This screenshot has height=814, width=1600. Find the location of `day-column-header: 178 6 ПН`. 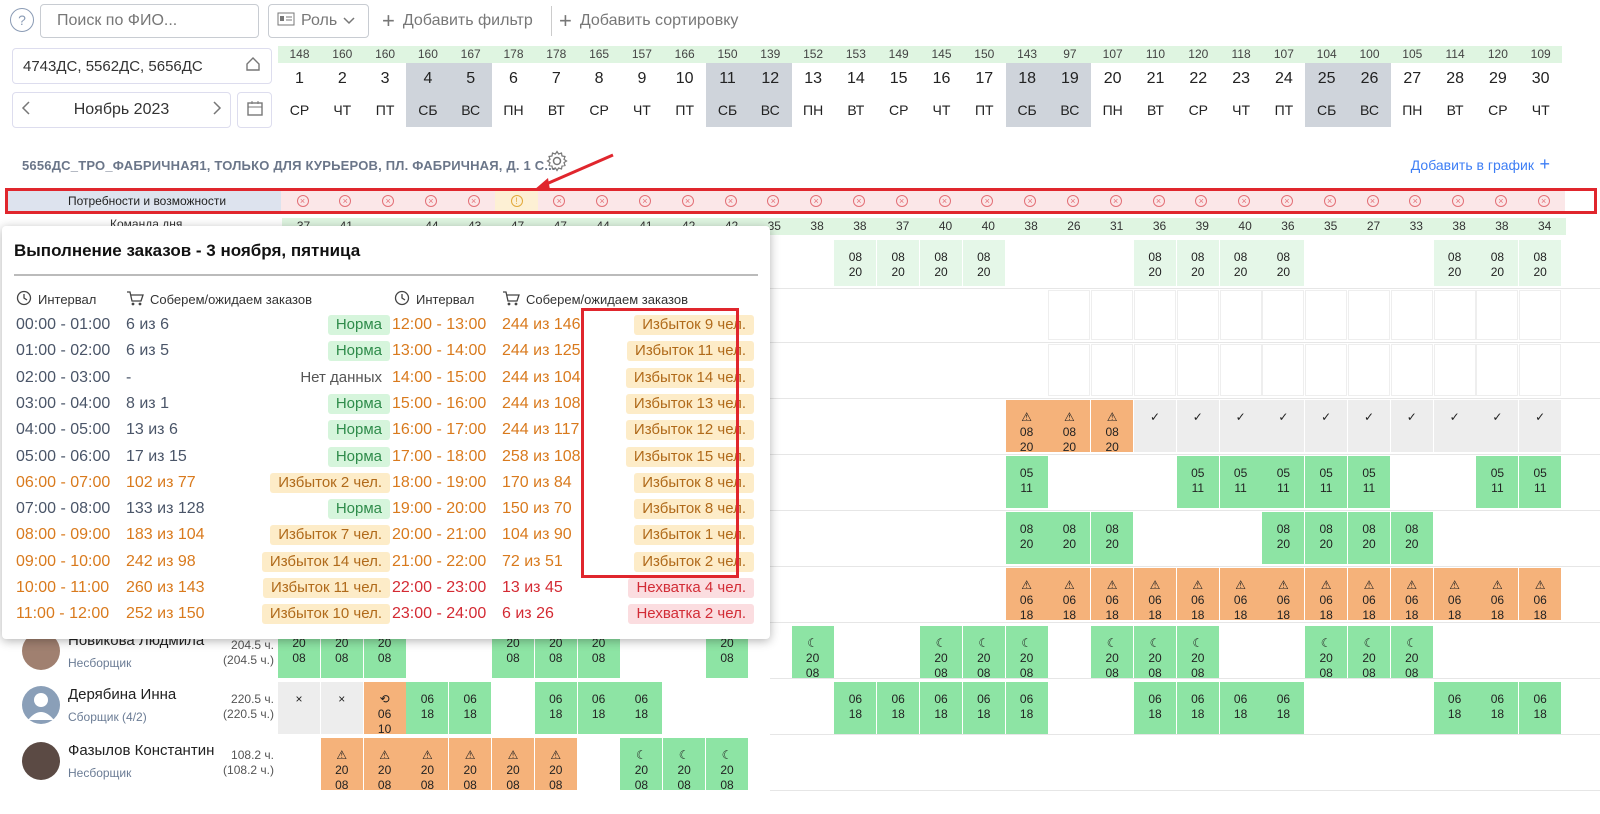

day-column-header: 178 6 ПН is located at coordinates (513, 88).